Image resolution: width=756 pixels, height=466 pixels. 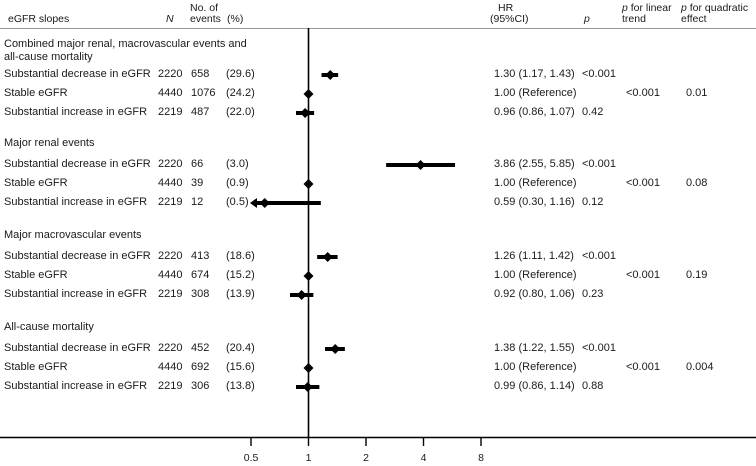 I want to click on row-hr-text: 0.59 (0.30, 1.16), so click(x=534, y=202).